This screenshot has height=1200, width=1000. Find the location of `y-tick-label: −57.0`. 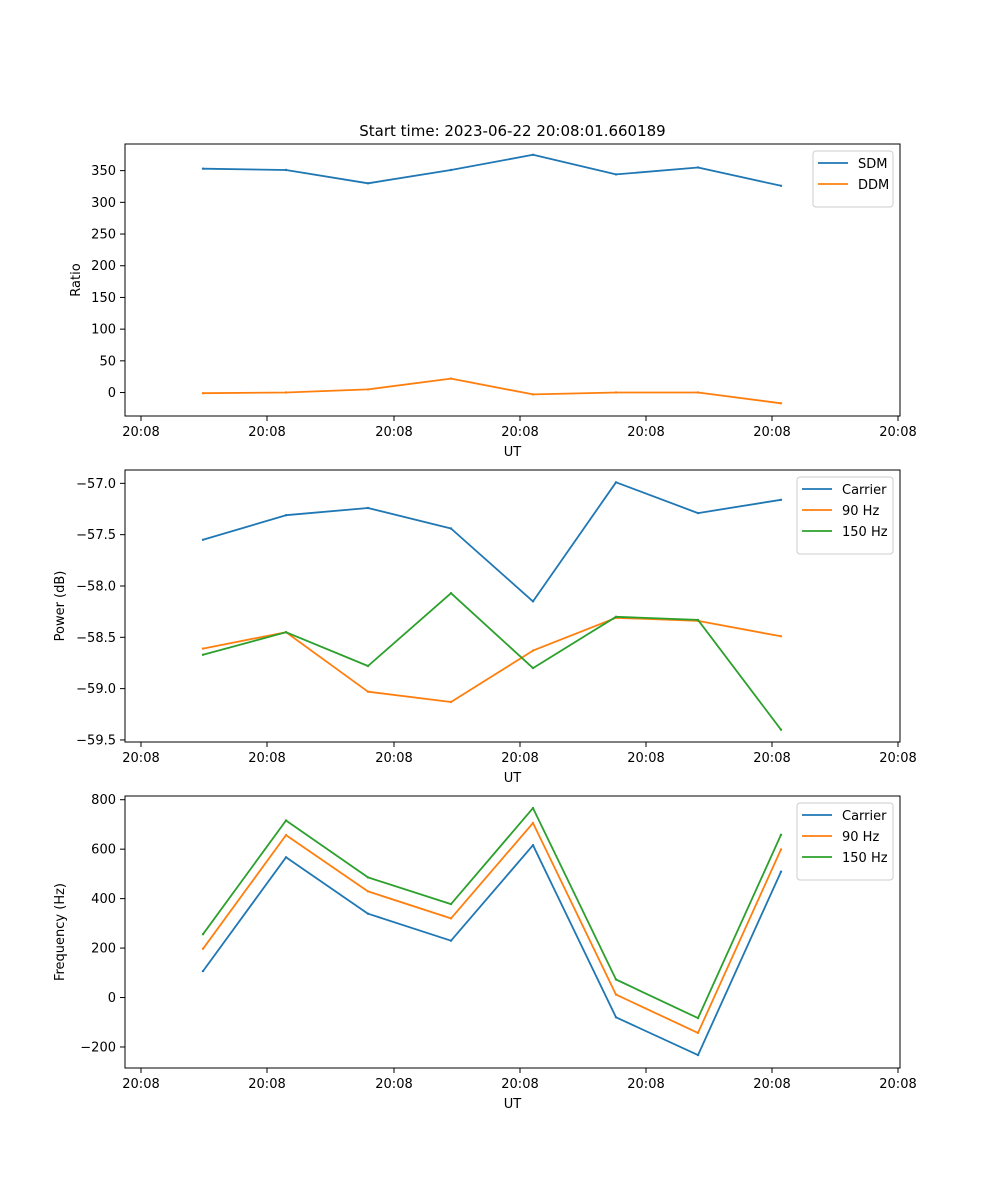

y-tick-label: −57.0 is located at coordinates (96, 484).